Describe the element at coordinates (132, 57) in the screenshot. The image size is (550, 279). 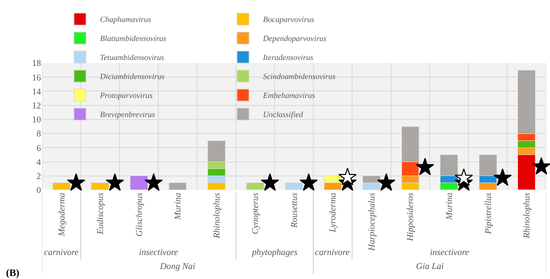
I see `legend-label: Tetuambidensovirus` at that location.